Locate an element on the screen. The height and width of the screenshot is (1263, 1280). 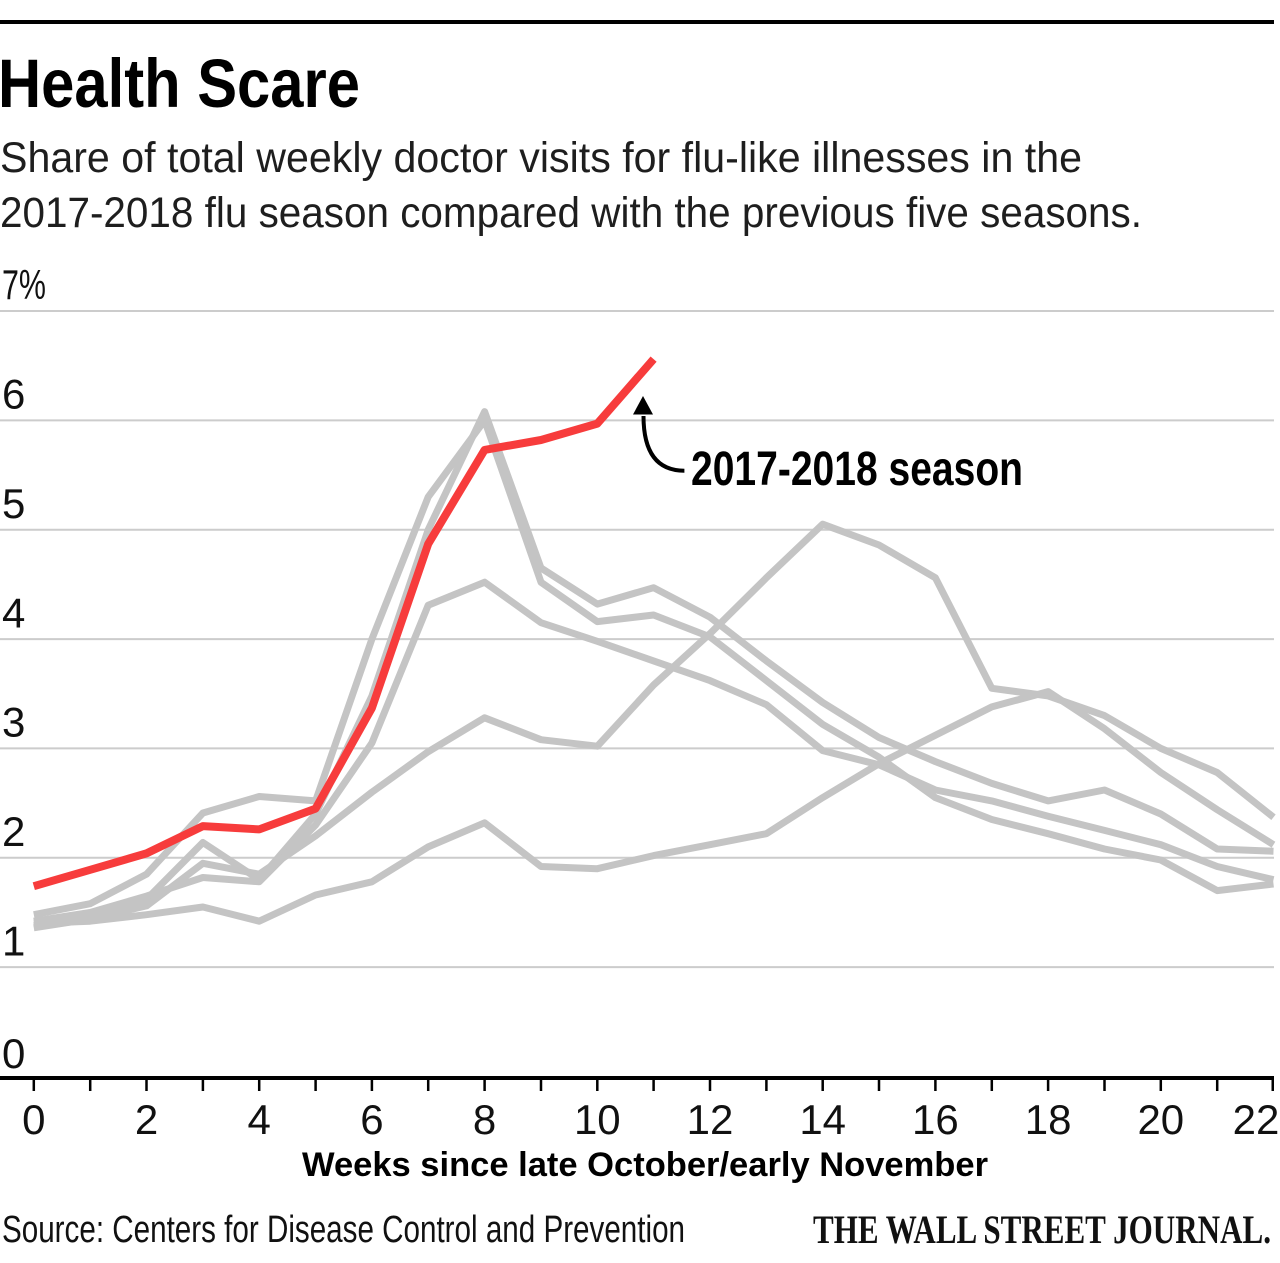
svg-text: 22 is located at coordinates (1256, 1119).